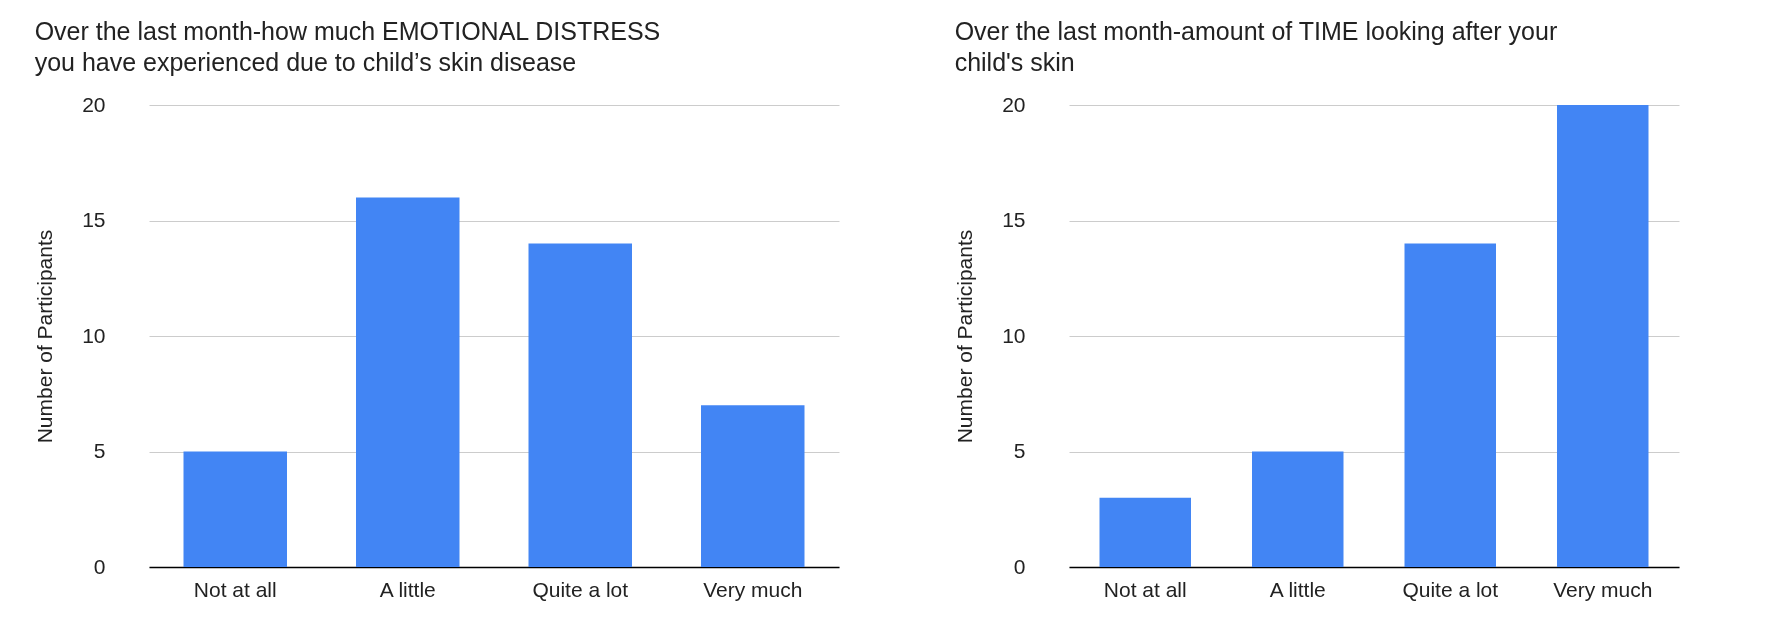  I want to click on chart-title: Over the last month-how much EMOTIONAL DISTRESS you have experienced due to child’s skin disease, so click(347, 46).